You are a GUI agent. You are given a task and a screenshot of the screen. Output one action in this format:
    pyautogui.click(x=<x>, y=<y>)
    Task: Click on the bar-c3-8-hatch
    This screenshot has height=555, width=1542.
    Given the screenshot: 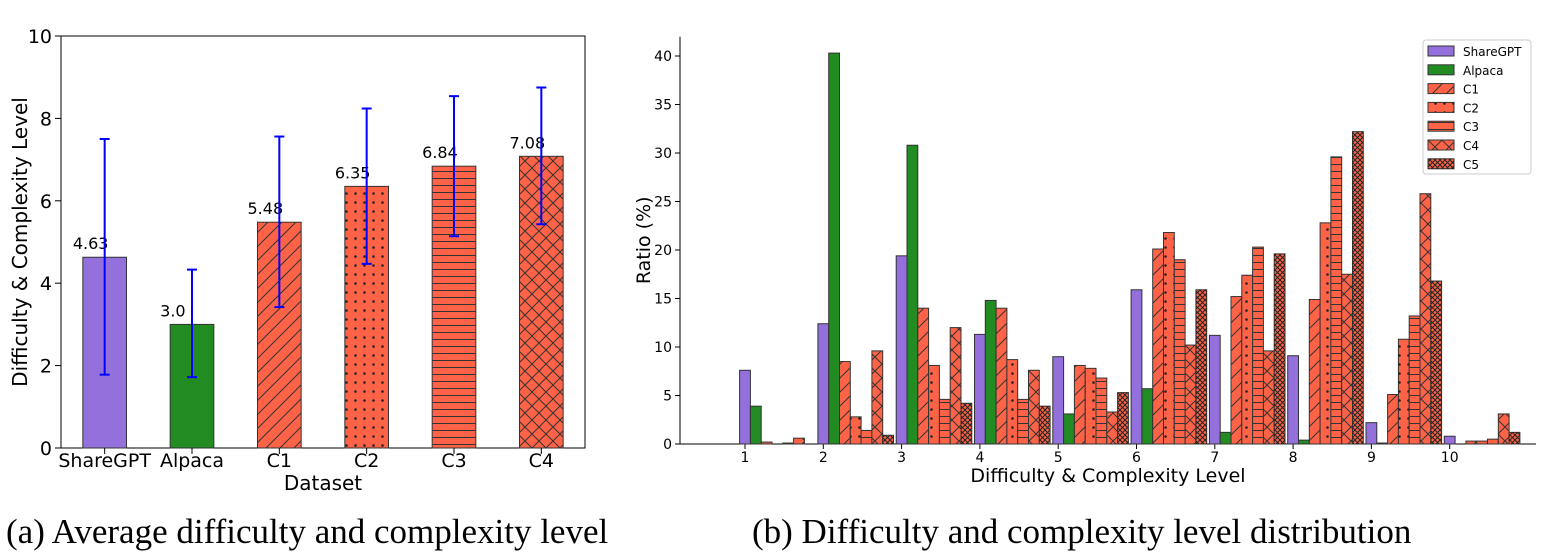 What is the action you would take?
    pyautogui.click(x=1336, y=300)
    